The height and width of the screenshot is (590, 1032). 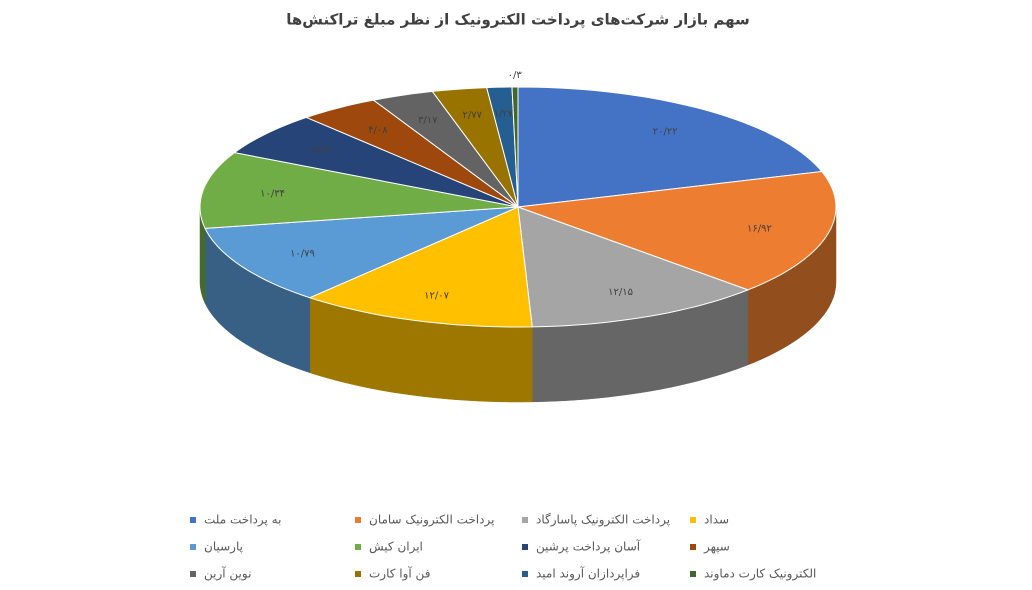 I want to click on legend-label: پرداخت الکترونیک سامان, so click(x=431, y=520).